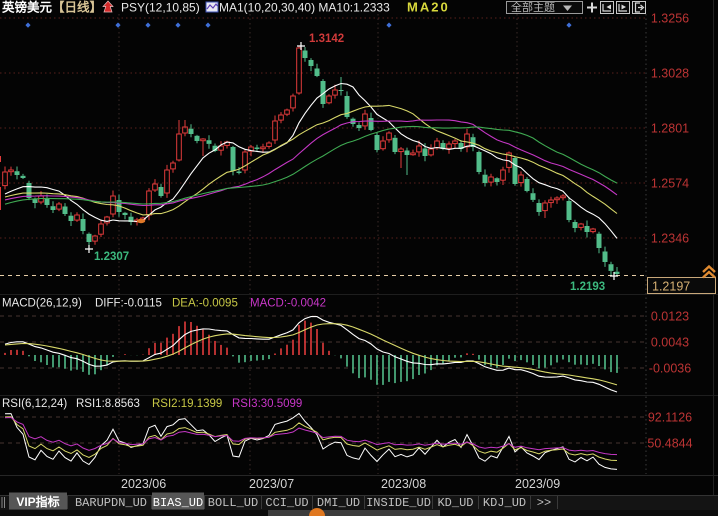 The width and height of the screenshot is (718, 516). What do you see at coordinates (670, 74) in the screenshot?
I see `svg-text: 1.3028` at bounding box center [670, 74].